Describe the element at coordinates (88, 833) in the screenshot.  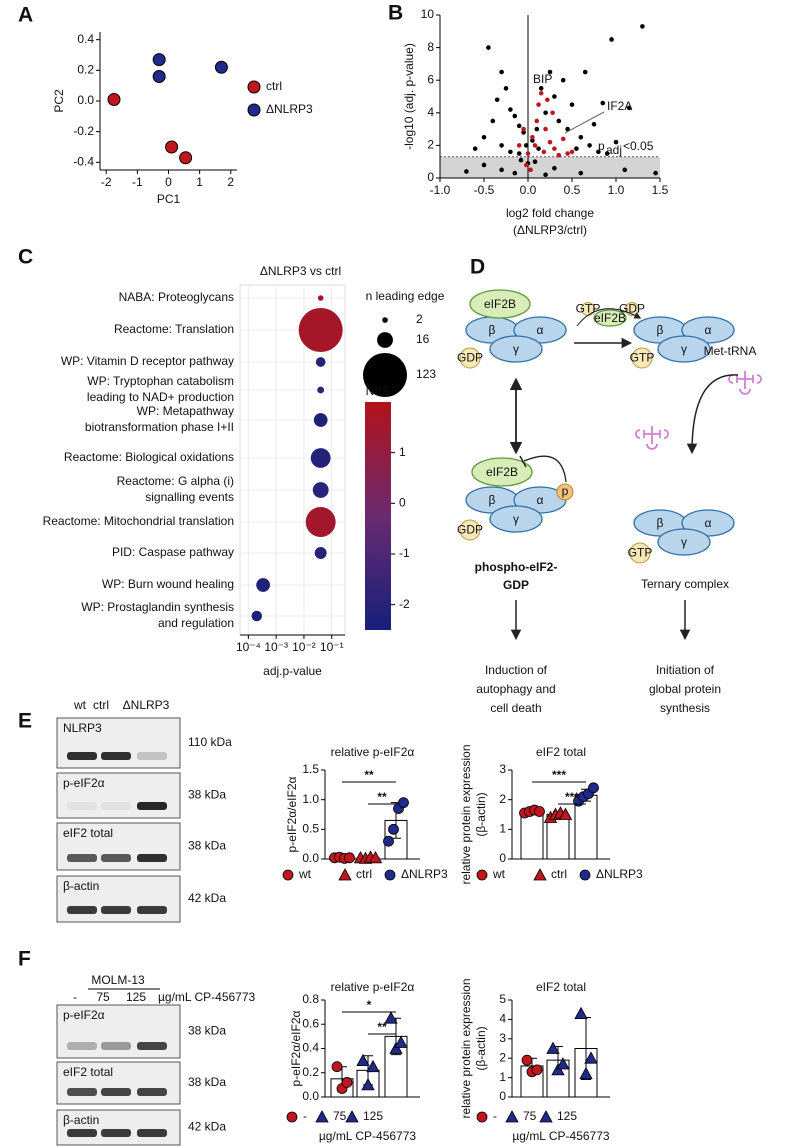
I see `blot-row-label: eIF2 total` at that location.